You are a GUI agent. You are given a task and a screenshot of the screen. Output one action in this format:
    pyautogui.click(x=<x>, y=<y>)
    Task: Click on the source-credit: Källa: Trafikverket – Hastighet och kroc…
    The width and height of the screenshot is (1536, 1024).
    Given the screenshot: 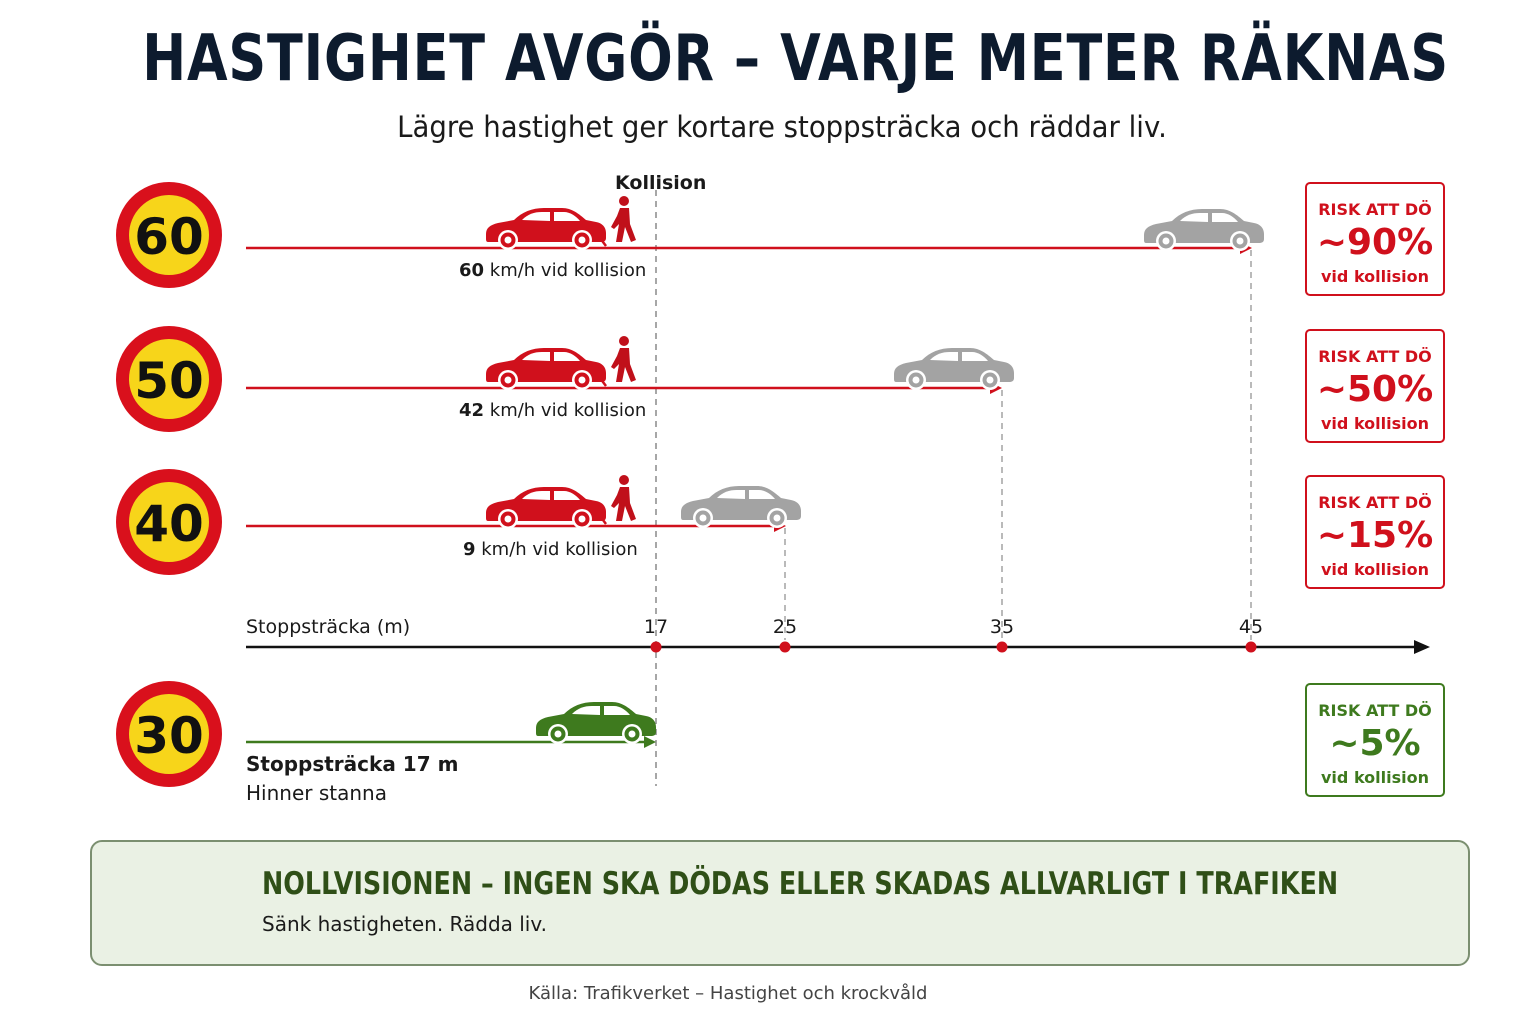 What is the action you would take?
    pyautogui.click(x=728, y=993)
    